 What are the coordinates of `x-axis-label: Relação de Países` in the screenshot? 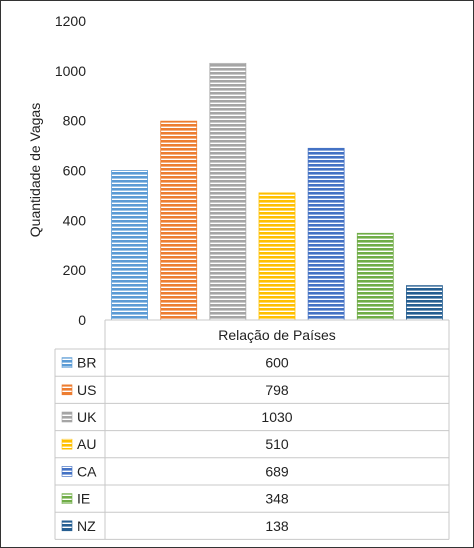 It's located at (277, 335).